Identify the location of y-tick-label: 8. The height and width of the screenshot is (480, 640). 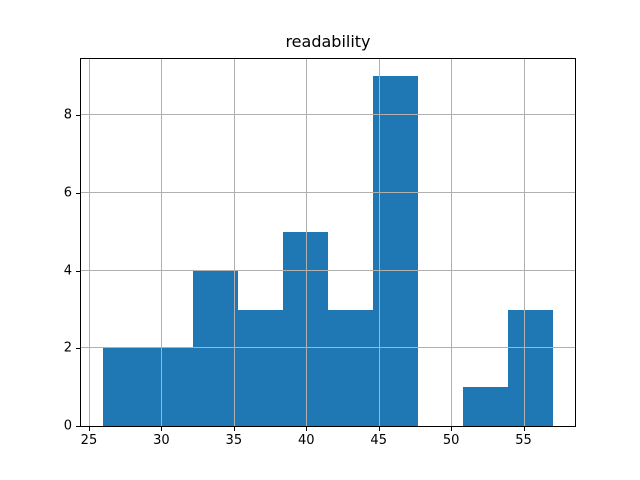
(67, 115).